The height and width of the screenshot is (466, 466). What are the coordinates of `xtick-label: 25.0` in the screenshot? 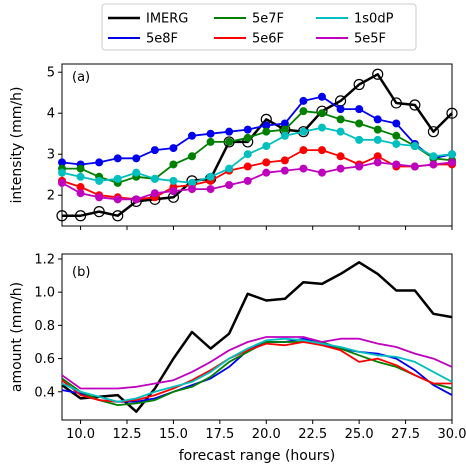 It's located at (359, 434).